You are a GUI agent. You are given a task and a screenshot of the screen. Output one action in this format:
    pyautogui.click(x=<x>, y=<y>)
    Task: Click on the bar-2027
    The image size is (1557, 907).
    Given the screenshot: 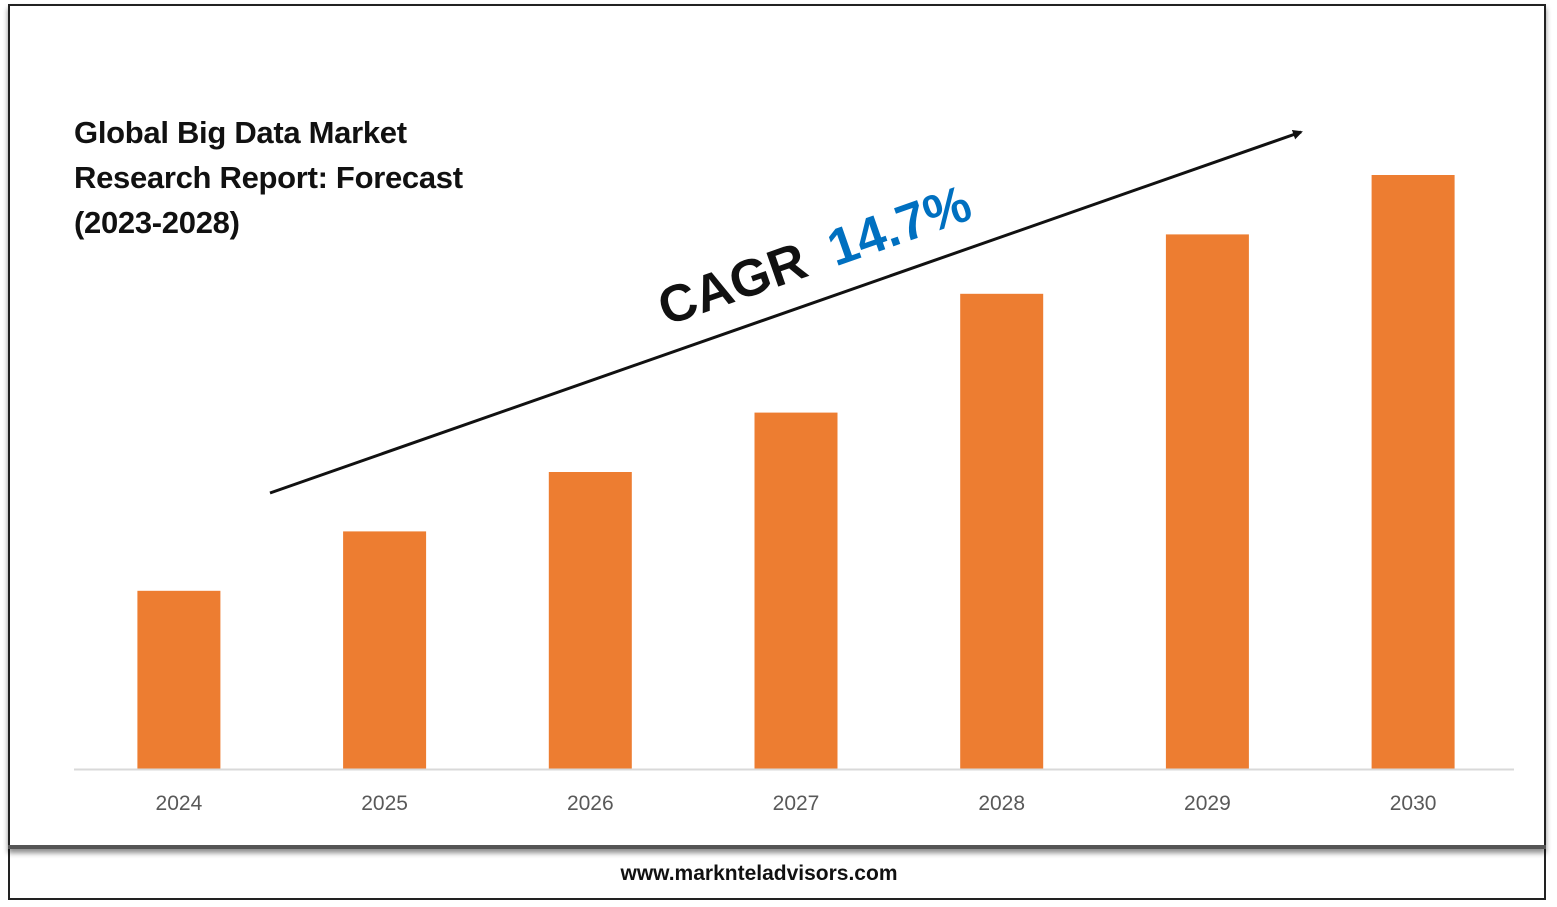 What is the action you would take?
    pyautogui.click(x=796, y=590)
    